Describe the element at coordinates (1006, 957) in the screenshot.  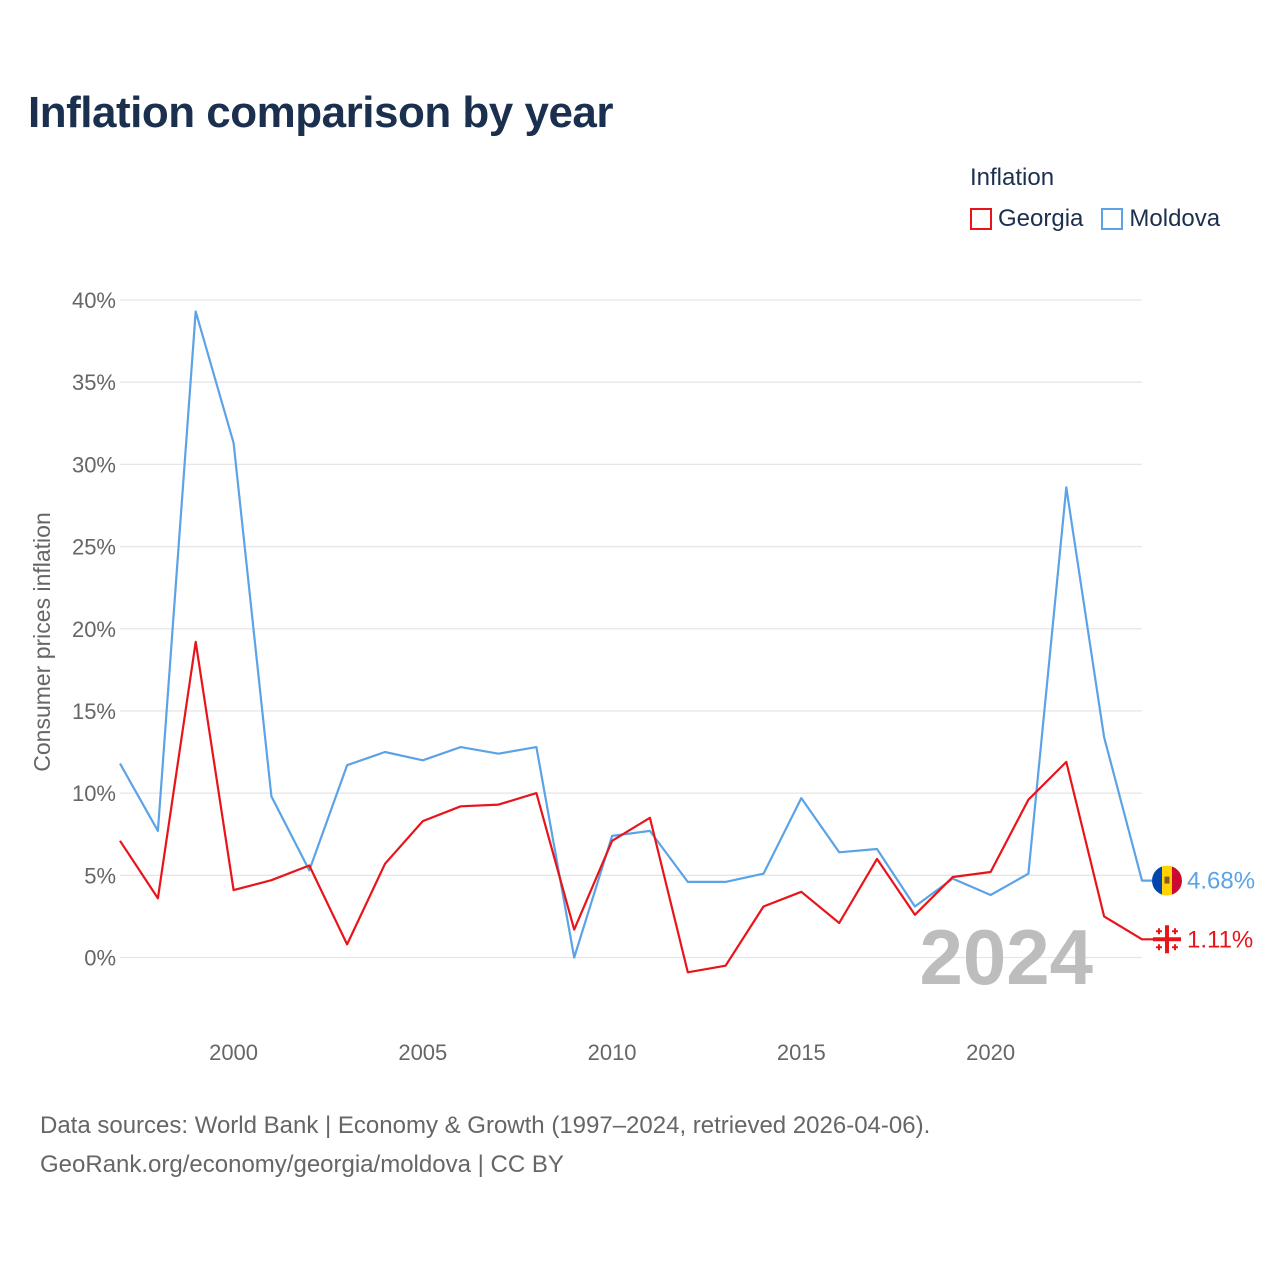
I see `current-year-label: 2024` at that location.